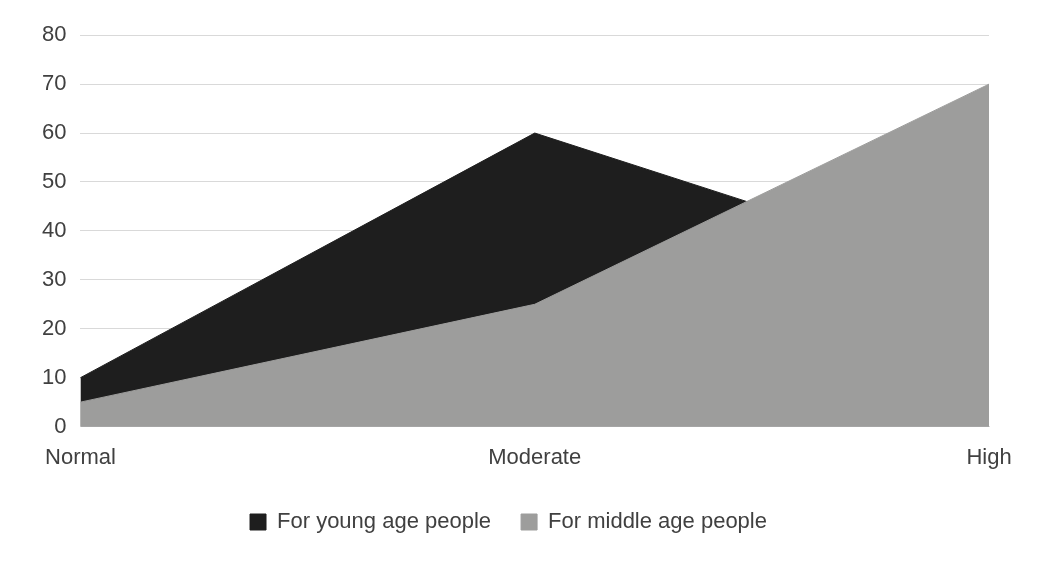 The width and height of the screenshot is (1042, 561). I want to click on y-tick-label: 0, so click(60, 425).